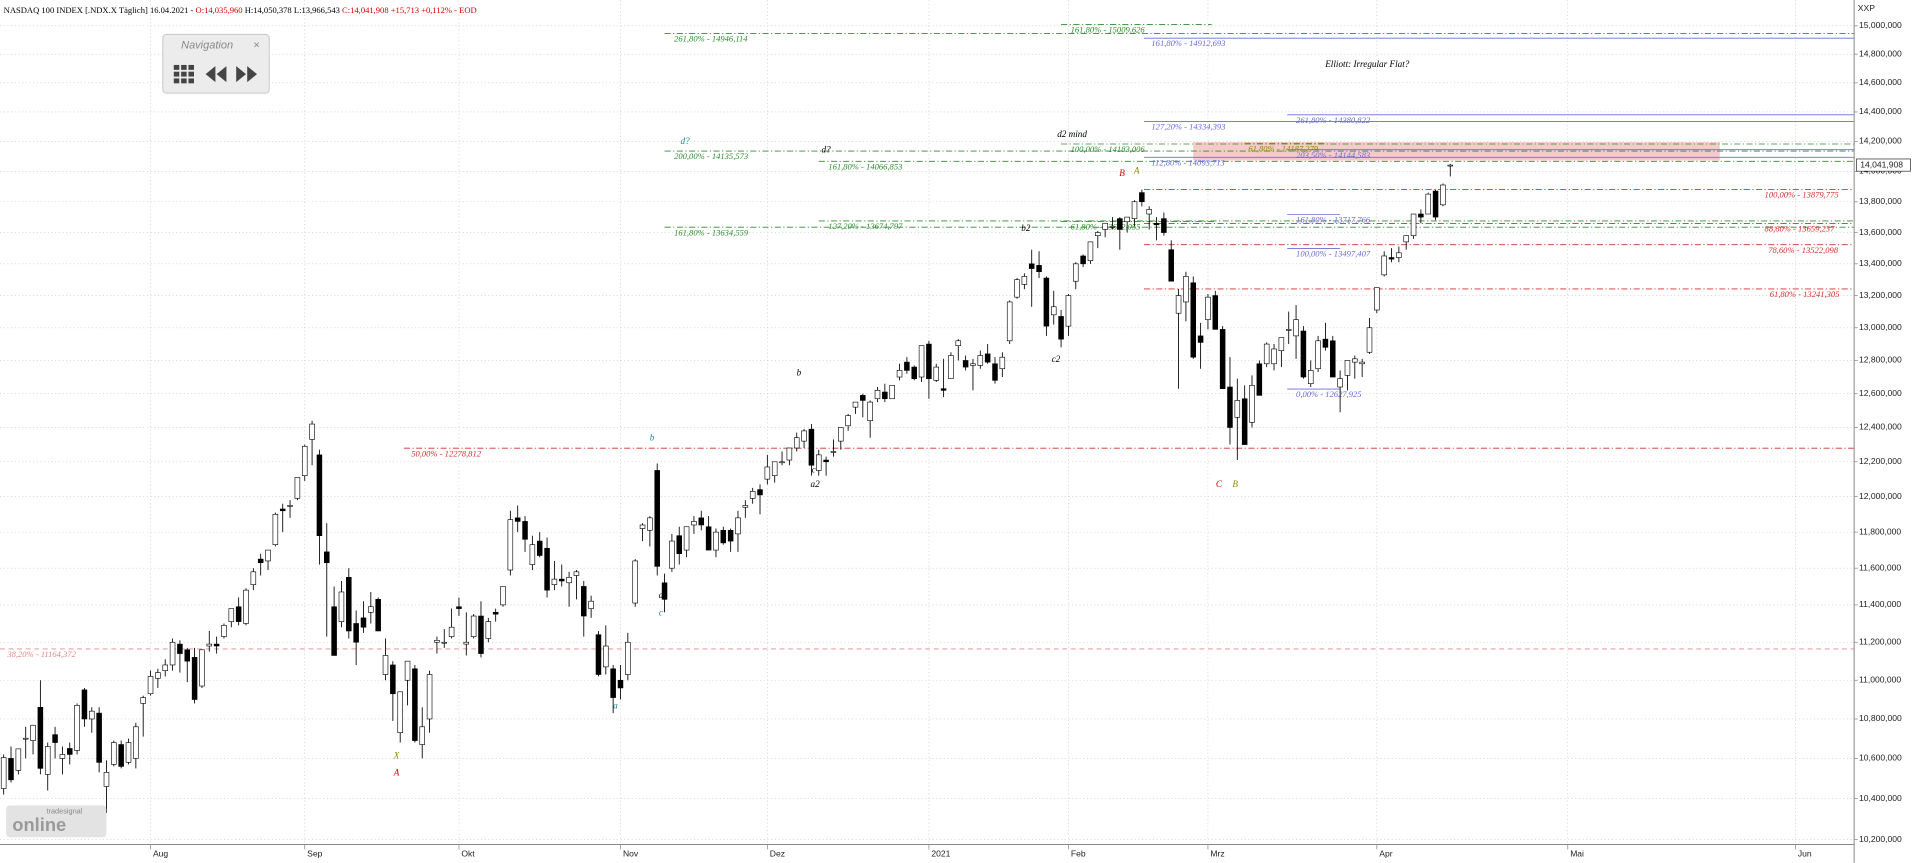 The width and height of the screenshot is (1919, 863). I want to click on wave-label: c, so click(661, 612).